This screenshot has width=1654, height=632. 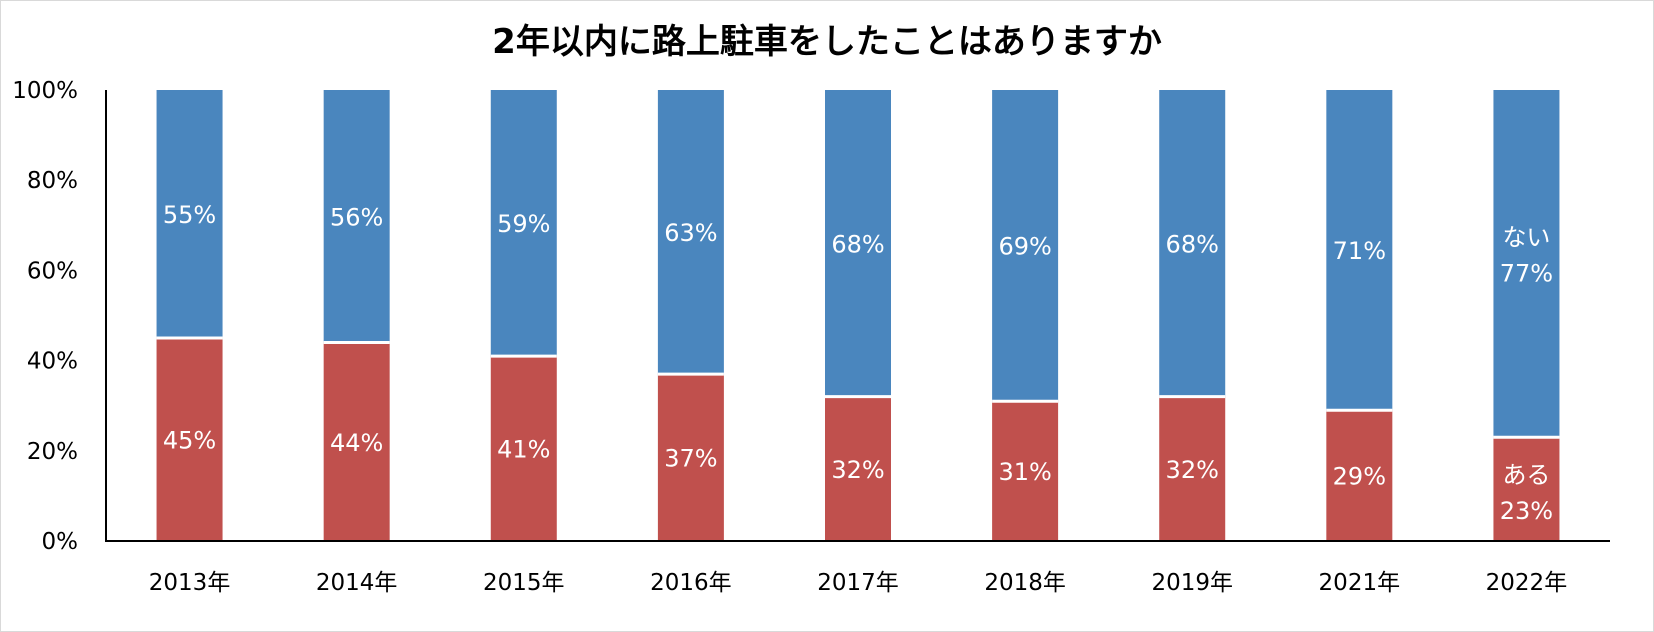 What do you see at coordinates (45, 91) in the screenshot?
I see `y-tick-label: 100%` at bounding box center [45, 91].